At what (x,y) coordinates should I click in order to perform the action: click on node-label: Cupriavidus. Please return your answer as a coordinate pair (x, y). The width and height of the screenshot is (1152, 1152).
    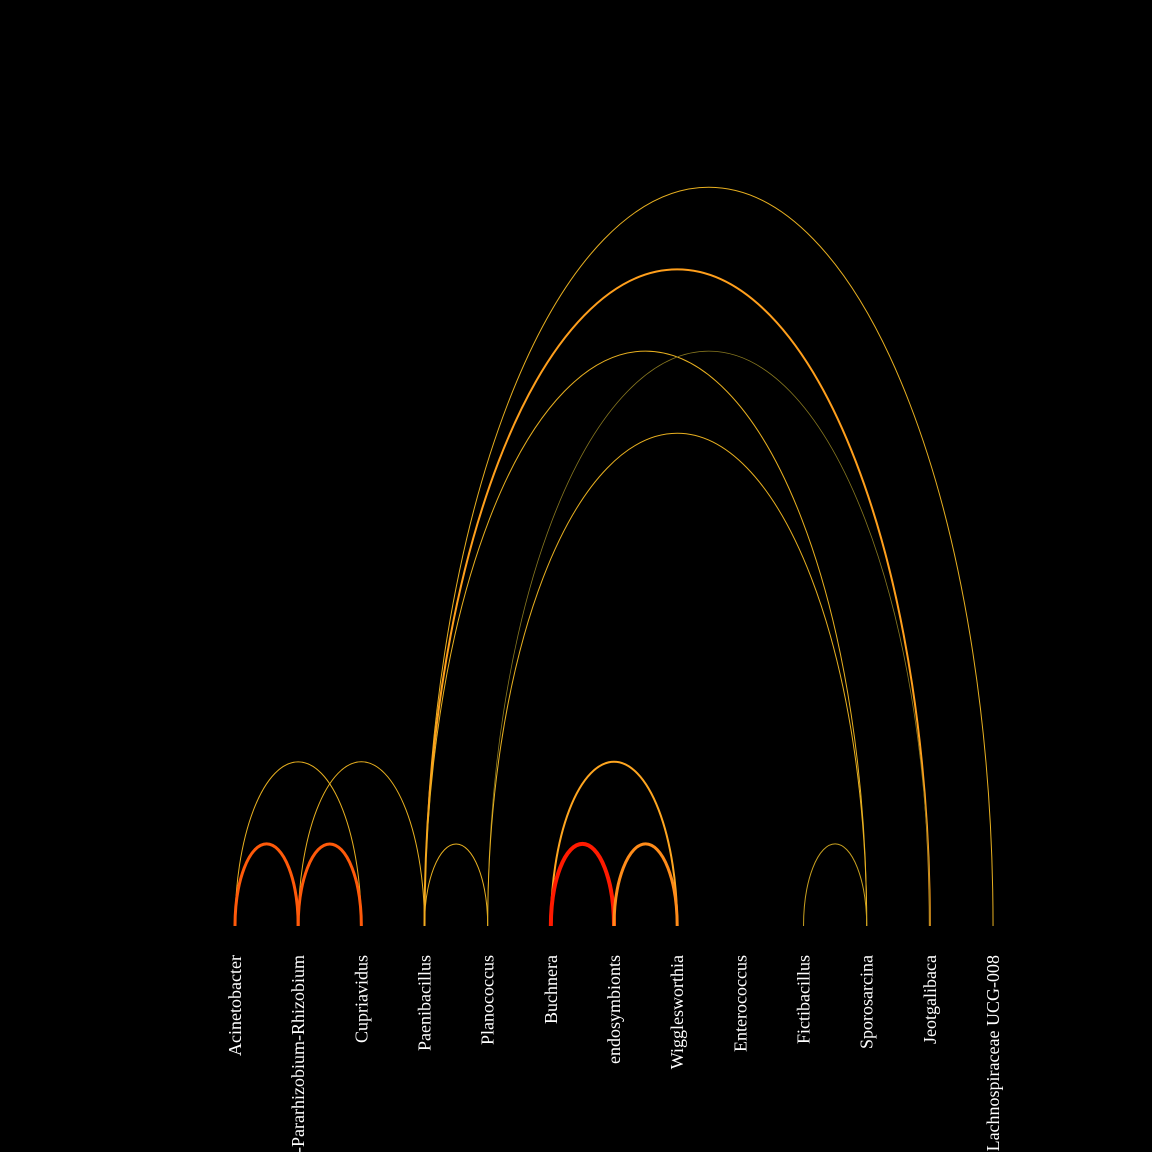
    Looking at the image, I should click on (361, 999).